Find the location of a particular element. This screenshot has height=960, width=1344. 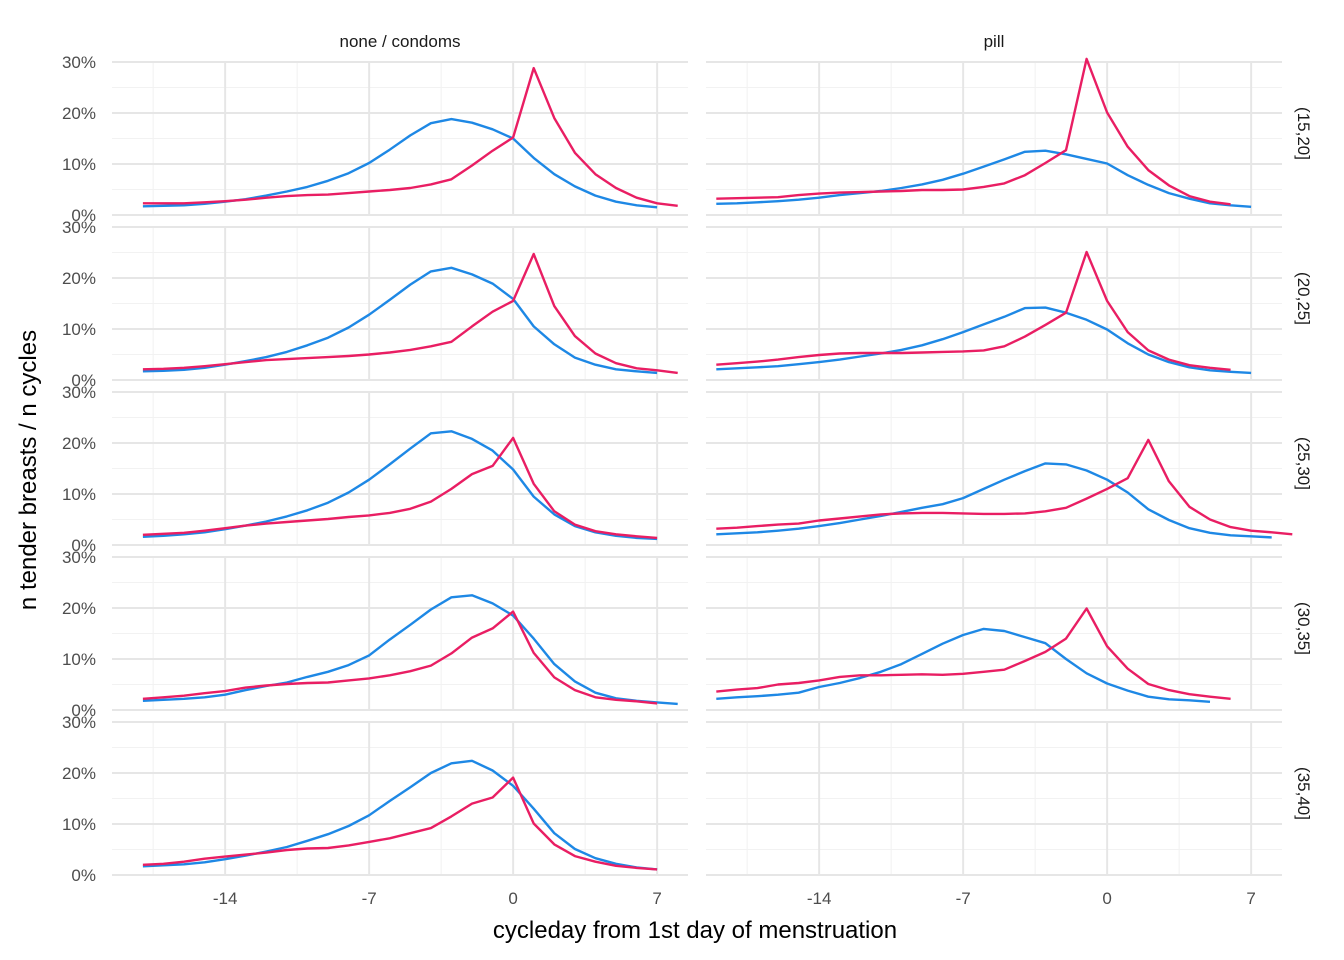

series-group-35-40-none-condoms is located at coordinates (400, 815).